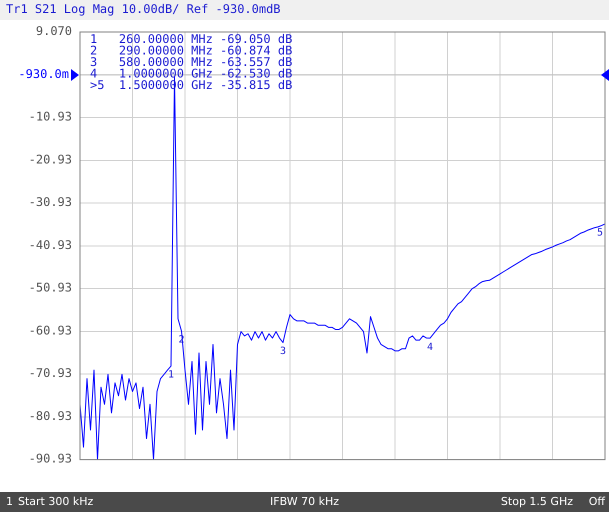 The width and height of the screenshot is (609, 512). What do you see at coordinates (50, 245) in the screenshot?
I see `y-tick-label: -40.93` at bounding box center [50, 245].